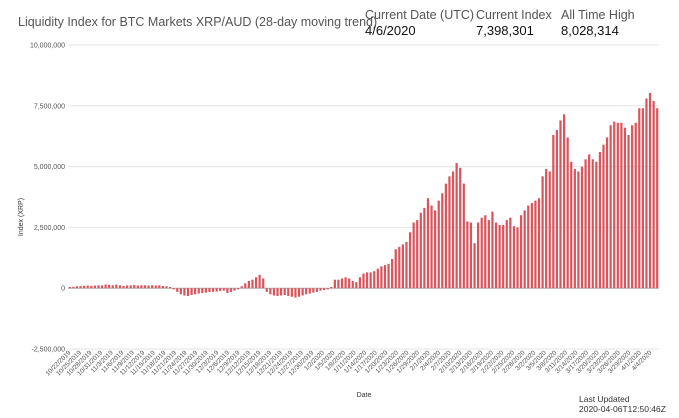 The image size is (679, 418). What do you see at coordinates (364, 395) in the screenshot?
I see `x-axis-label: Date` at bounding box center [364, 395].